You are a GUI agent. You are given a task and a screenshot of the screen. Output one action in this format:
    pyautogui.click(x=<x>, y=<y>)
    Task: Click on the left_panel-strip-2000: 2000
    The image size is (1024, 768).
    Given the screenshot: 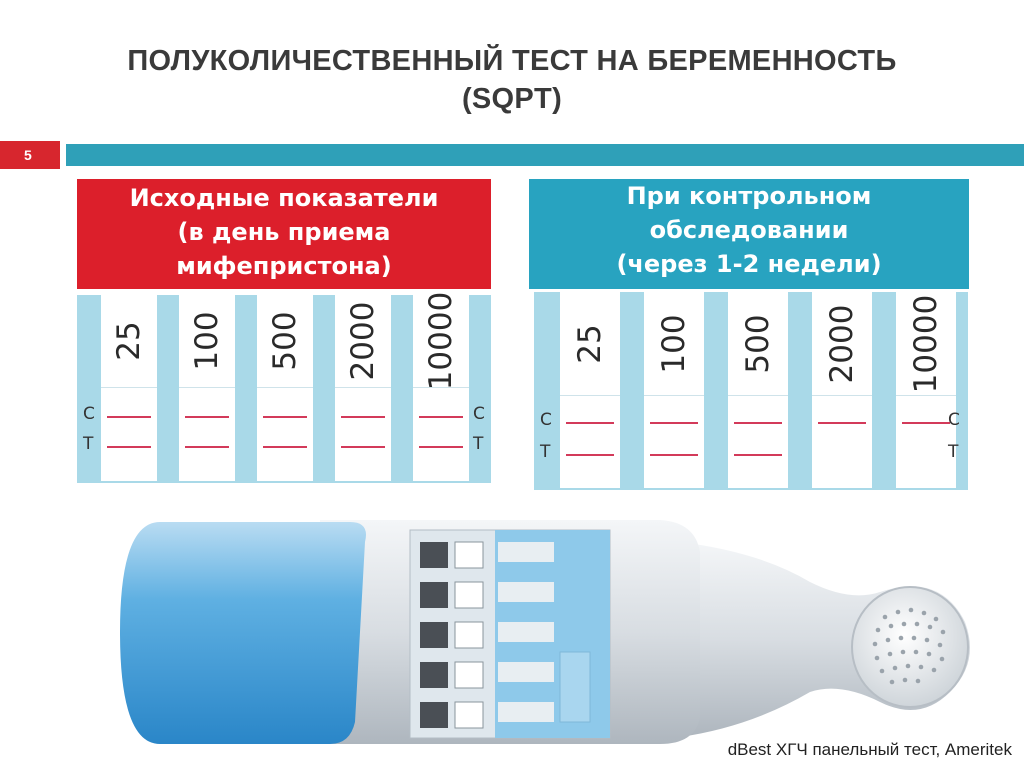 What is the action you would take?
    pyautogui.click(x=363, y=388)
    